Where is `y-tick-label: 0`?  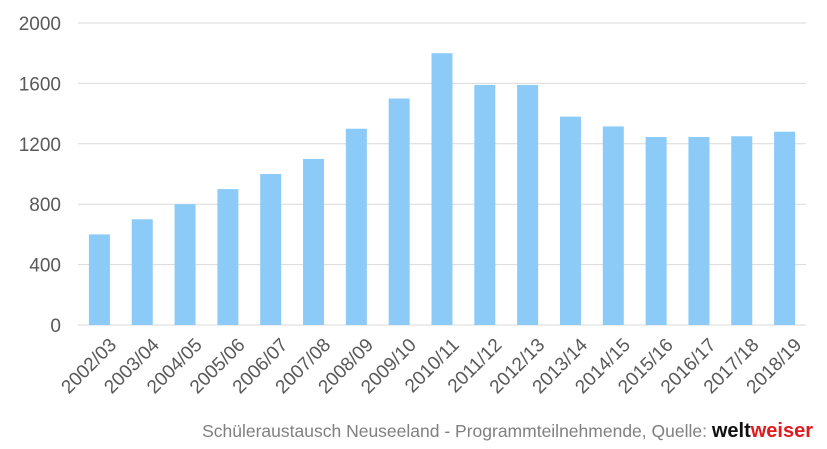 y-tick-label: 0 is located at coordinates (55, 326).